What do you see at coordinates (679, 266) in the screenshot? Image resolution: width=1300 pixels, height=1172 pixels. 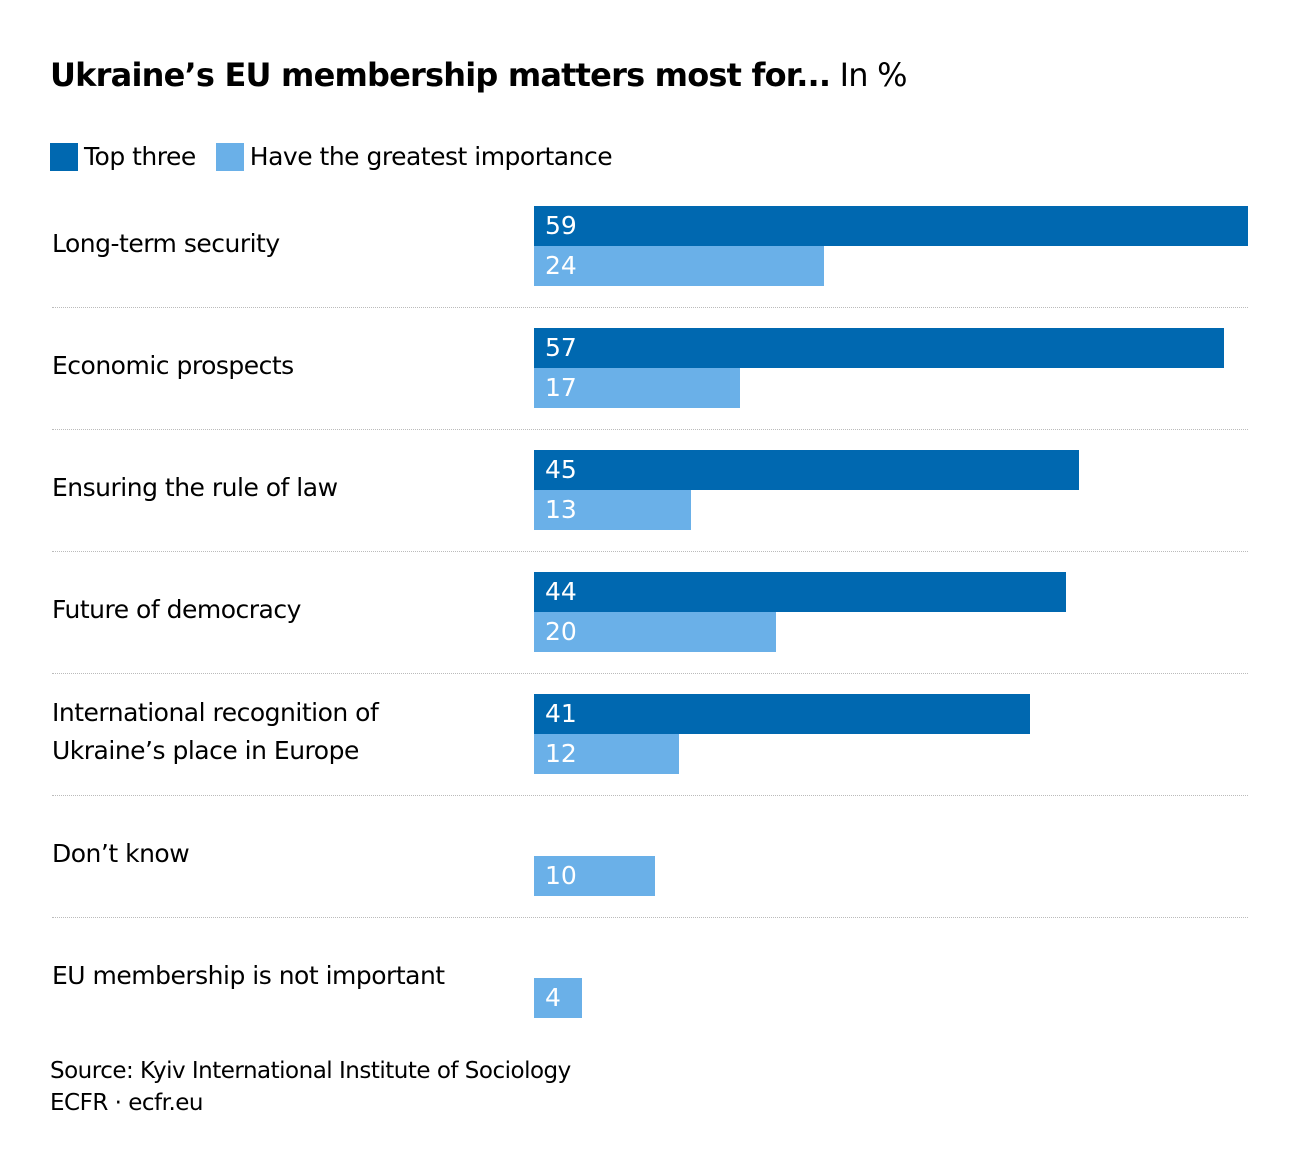 I see `bar-greatest-importance: 24` at bounding box center [679, 266].